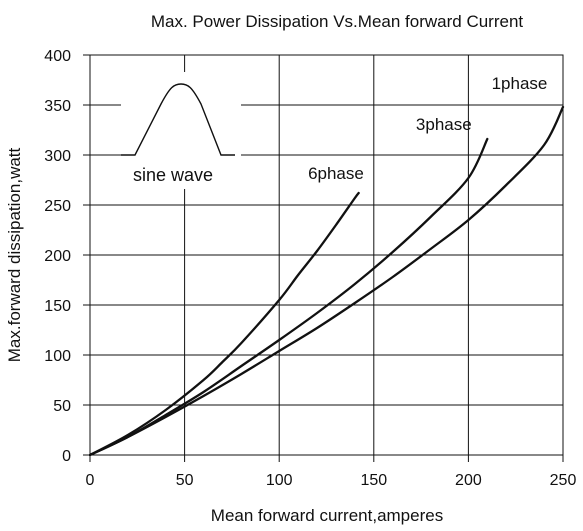 Image resolution: width=583 pixels, height=531 pixels. What do you see at coordinates (373, 480) in the screenshot?
I see `x-tick-label-150: 150` at bounding box center [373, 480].